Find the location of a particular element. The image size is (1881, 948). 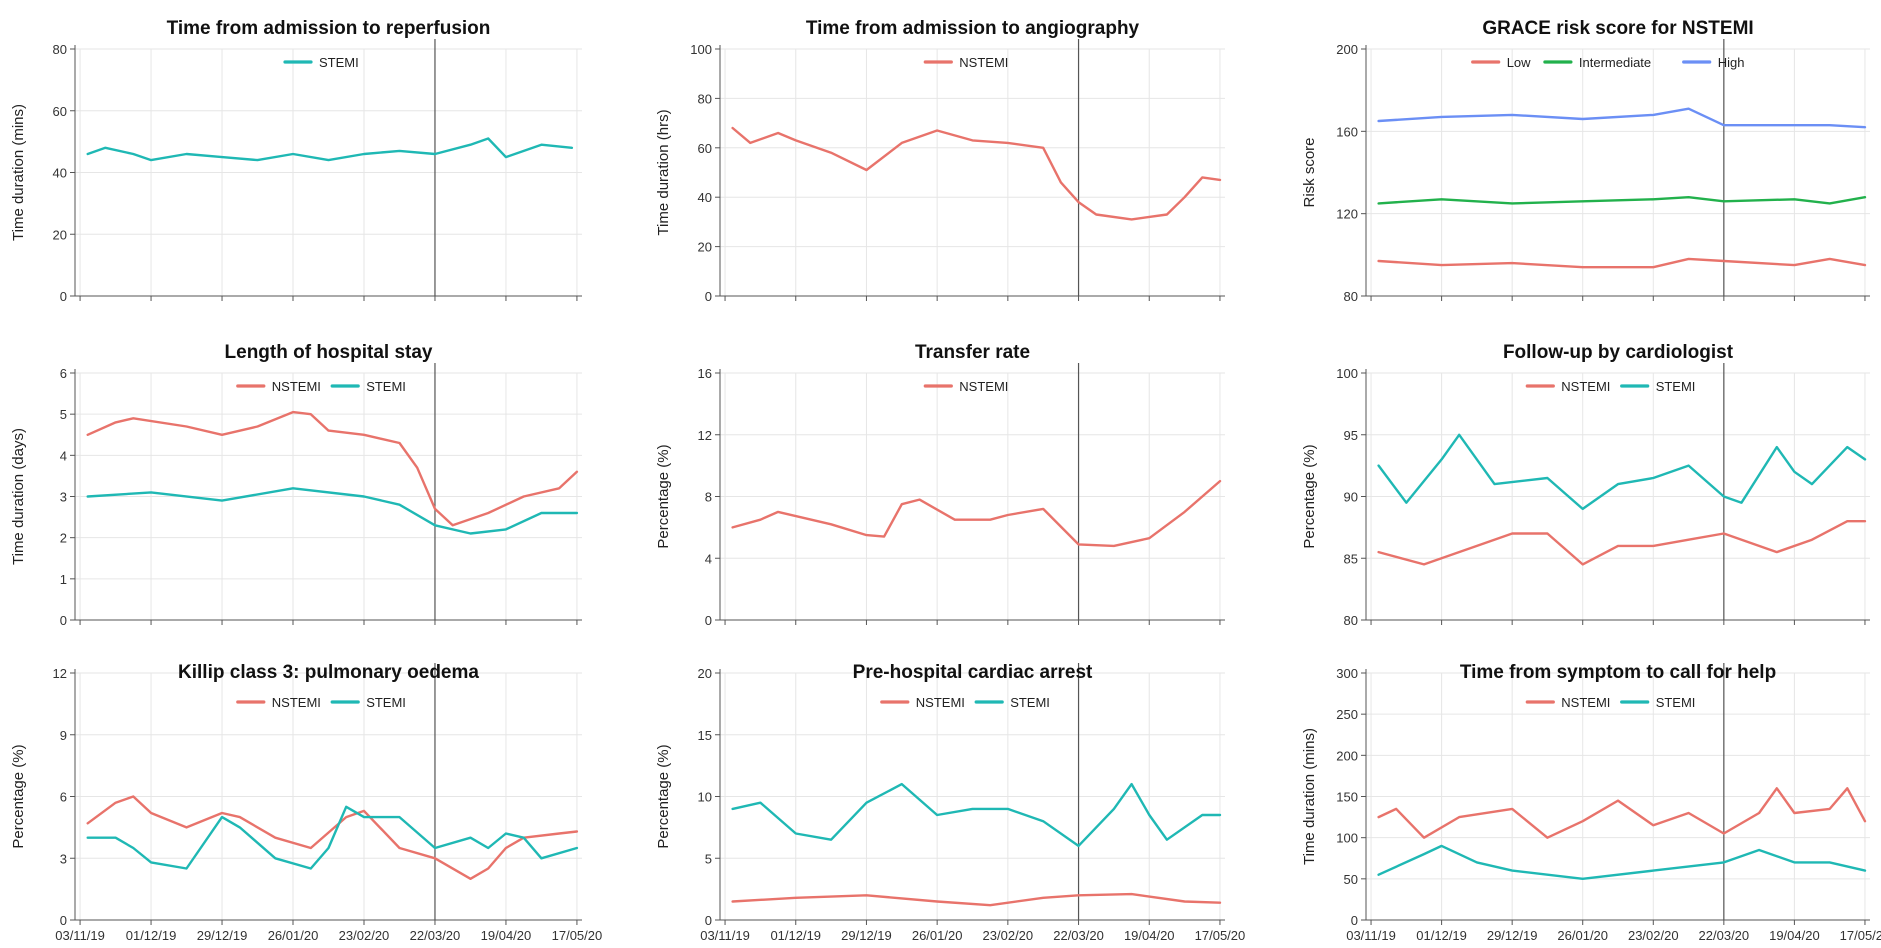

y-tick-label: 2 is located at coordinates (63, 538).